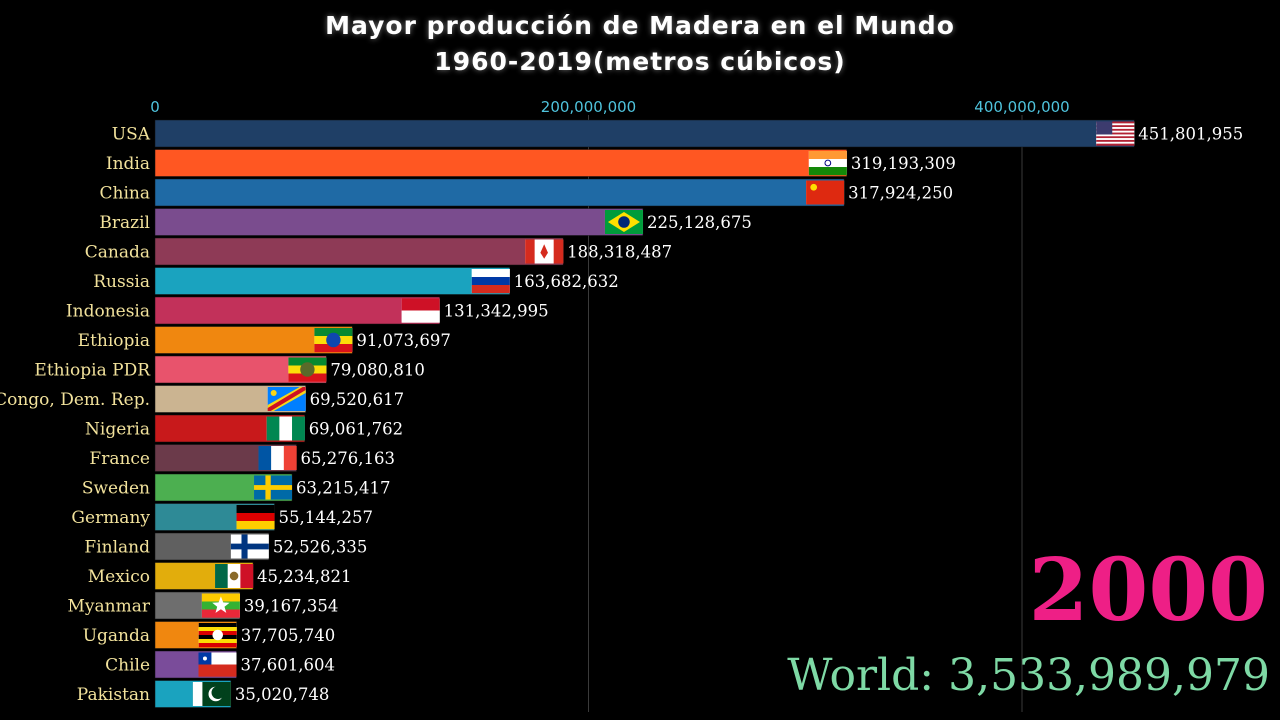  What do you see at coordinates (220, 605) in the screenshot?
I see `myanmar-flag` at bounding box center [220, 605].